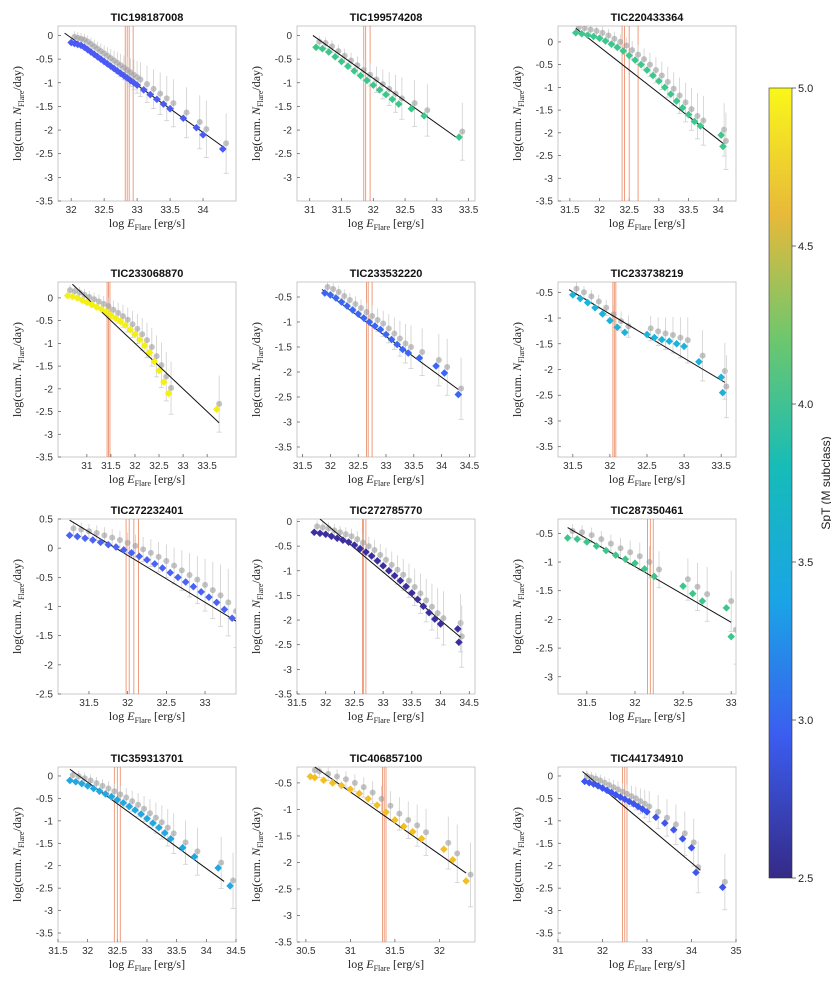  Describe the element at coordinates (805, 721) in the screenshot. I see `colorbar-tick-label: 3.0` at that location.